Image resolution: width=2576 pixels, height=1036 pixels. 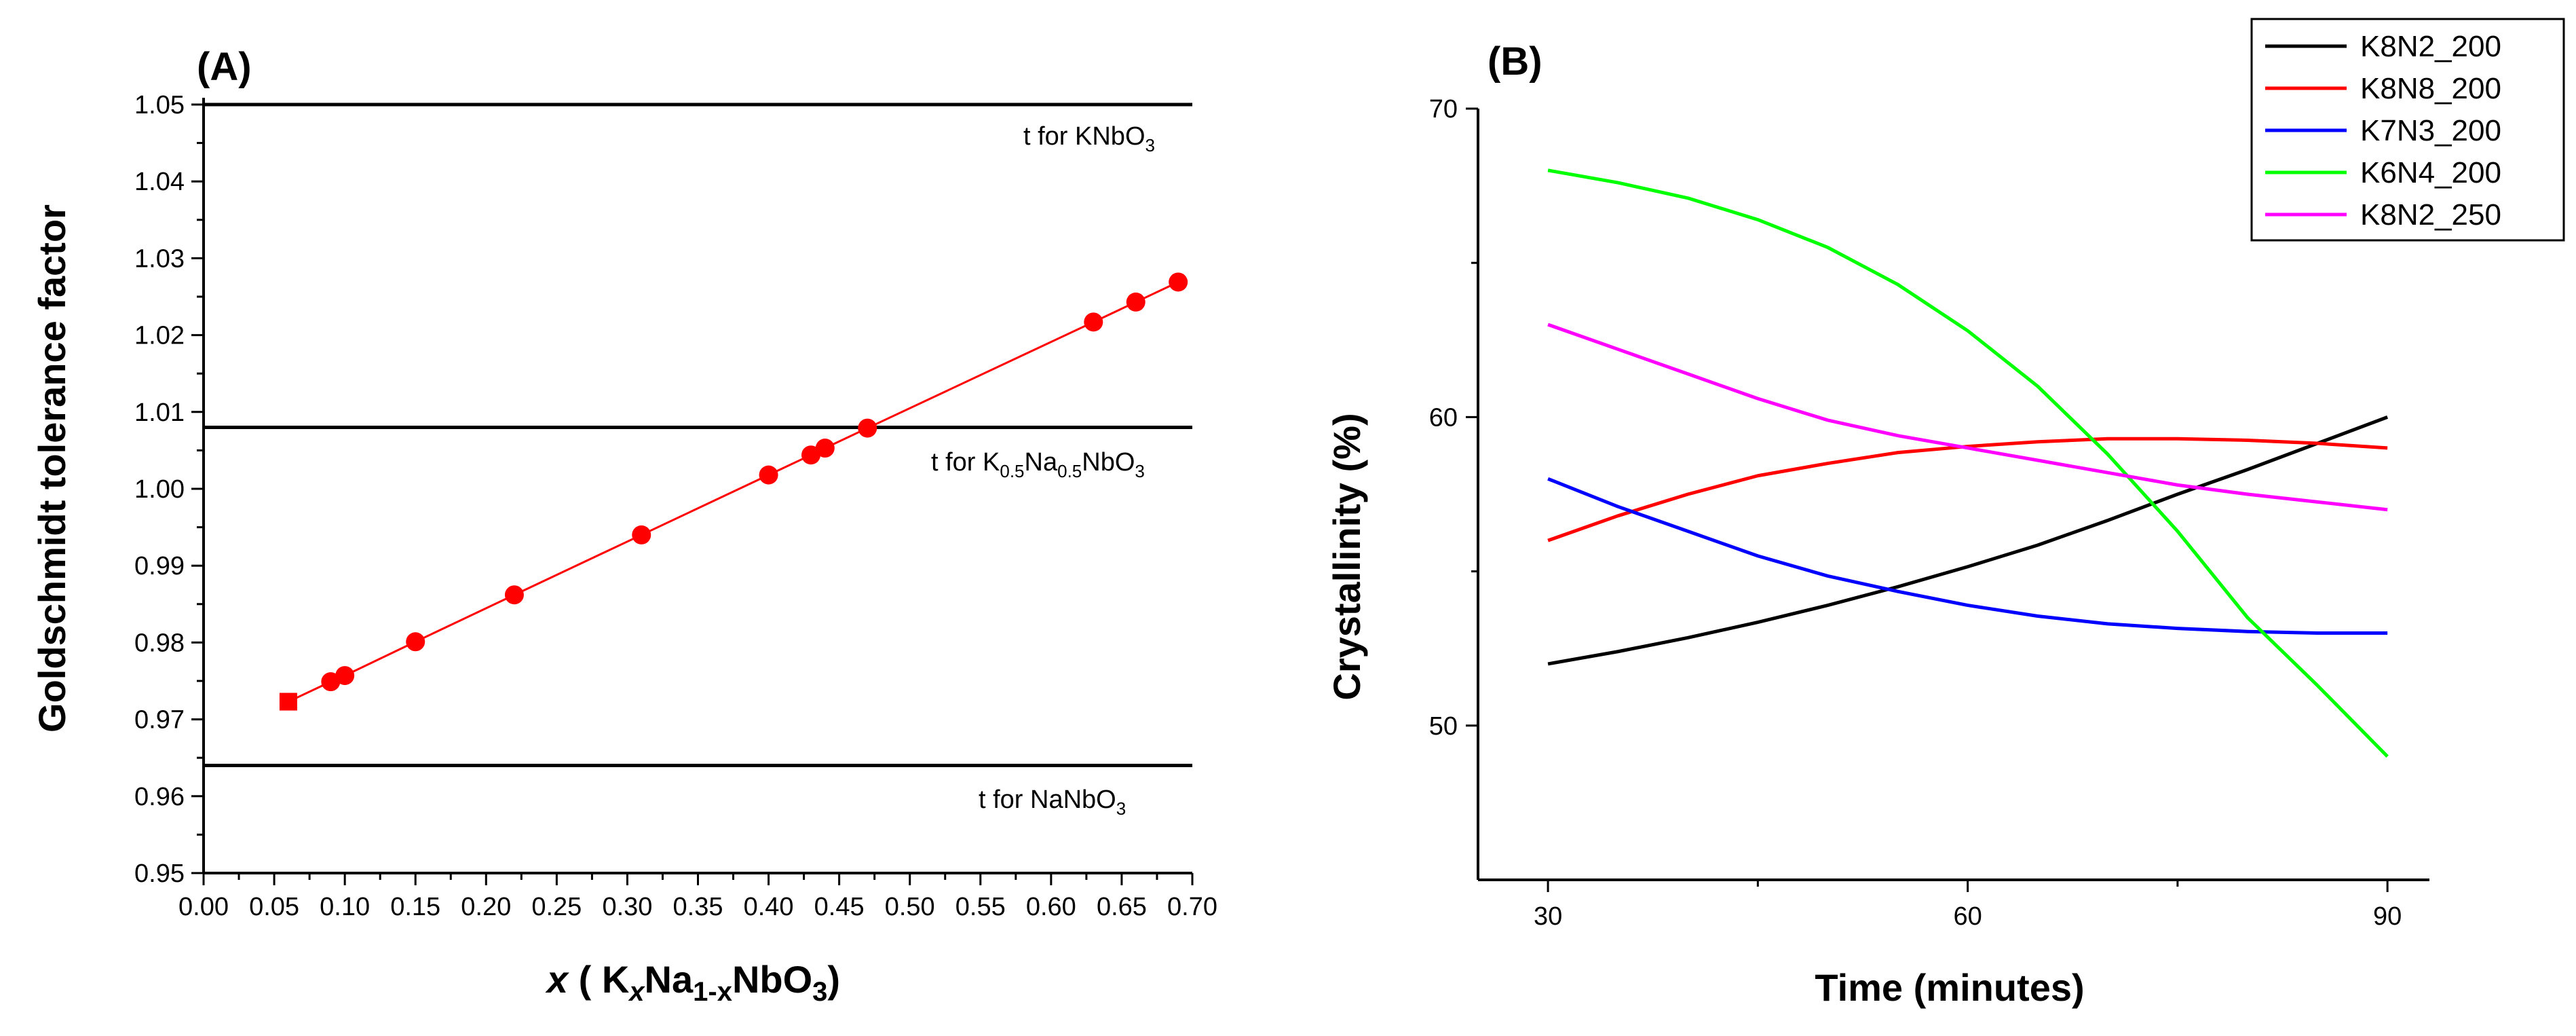 I want to click on x-tick-label: 0.10, so click(x=345, y=907).